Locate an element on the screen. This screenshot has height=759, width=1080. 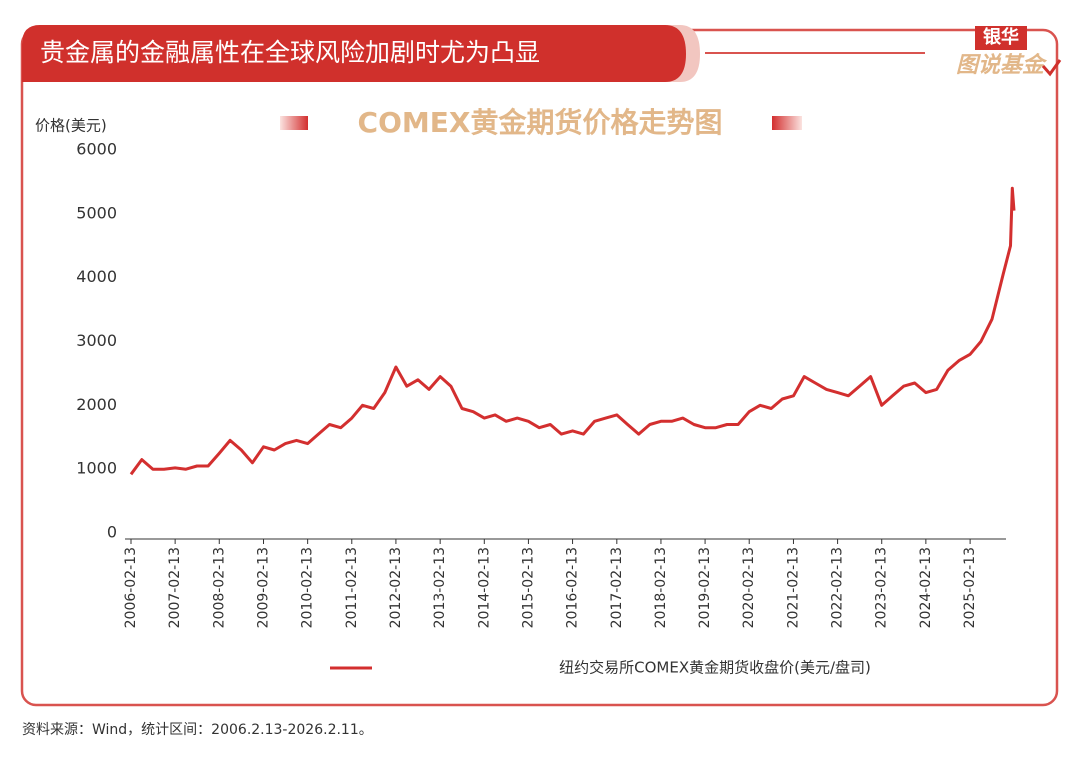
x-tick-label: 2008-02-13 is located at coordinates (219, 587).